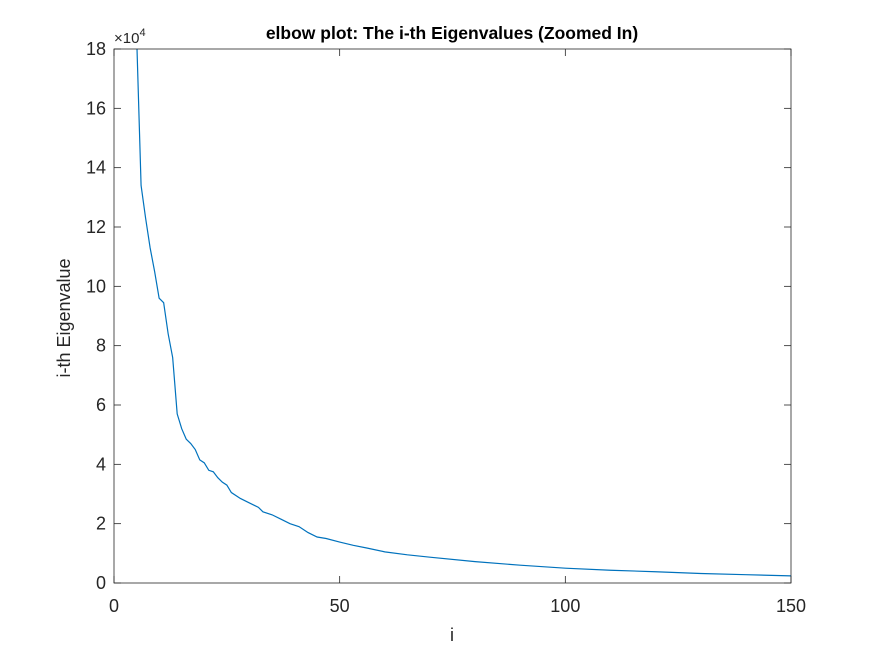 The width and height of the screenshot is (875, 656). What do you see at coordinates (101, 524) in the screenshot?
I see `y-tick-label: 2` at bounding box center [101, 524].